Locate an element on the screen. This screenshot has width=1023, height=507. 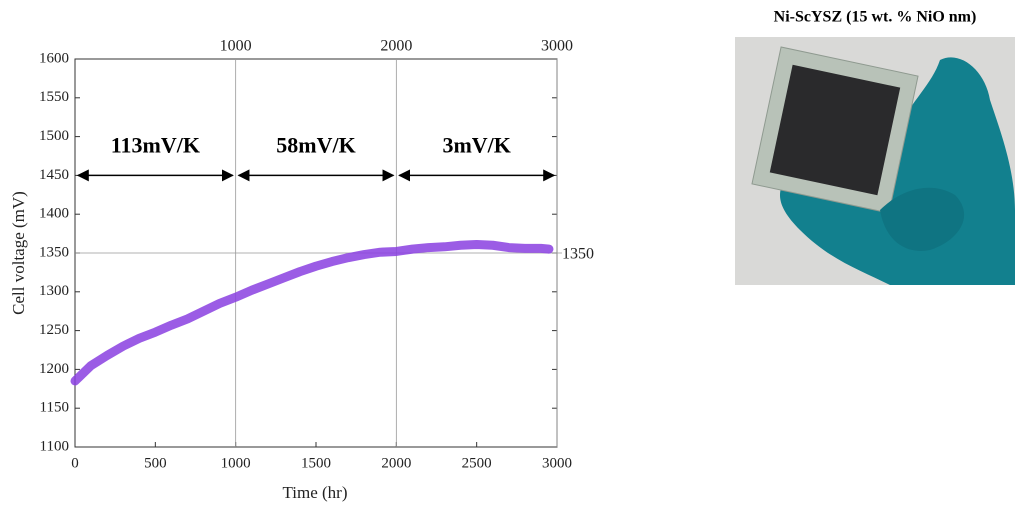
y-tick-label: 1350 is located at coordinates (54, 252).